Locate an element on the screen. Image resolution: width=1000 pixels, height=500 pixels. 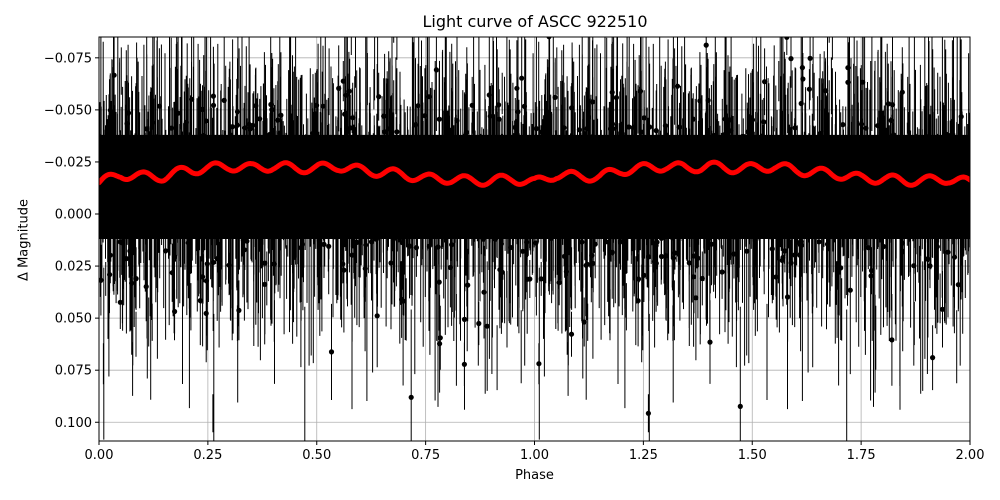
x-tick-label: 1.75 is located at coordinates (861, 455).